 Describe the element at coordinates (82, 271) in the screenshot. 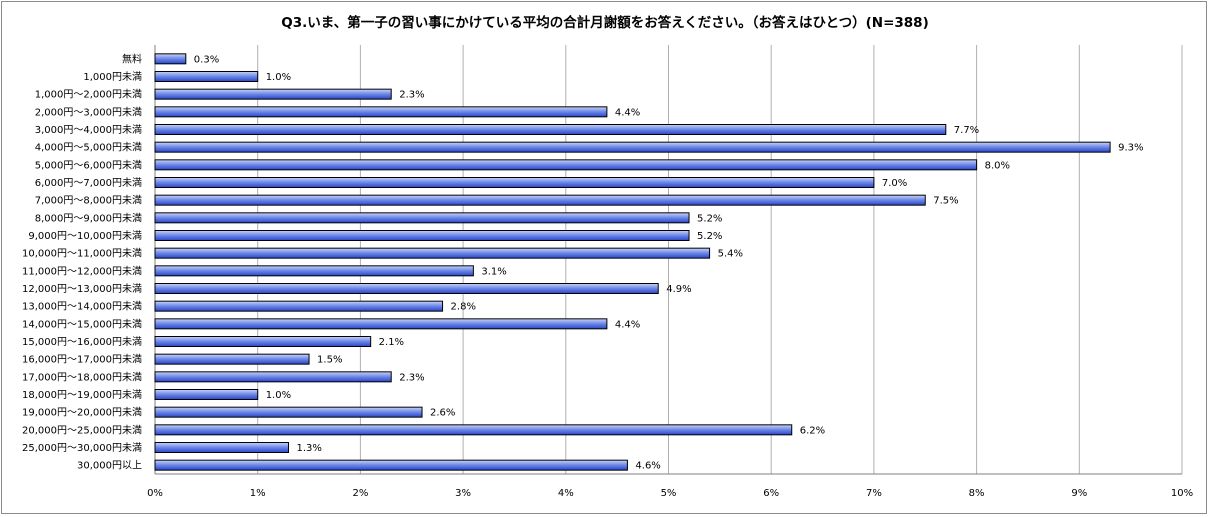

I see `category-label: 11,000円～12,000円未満` at that location.